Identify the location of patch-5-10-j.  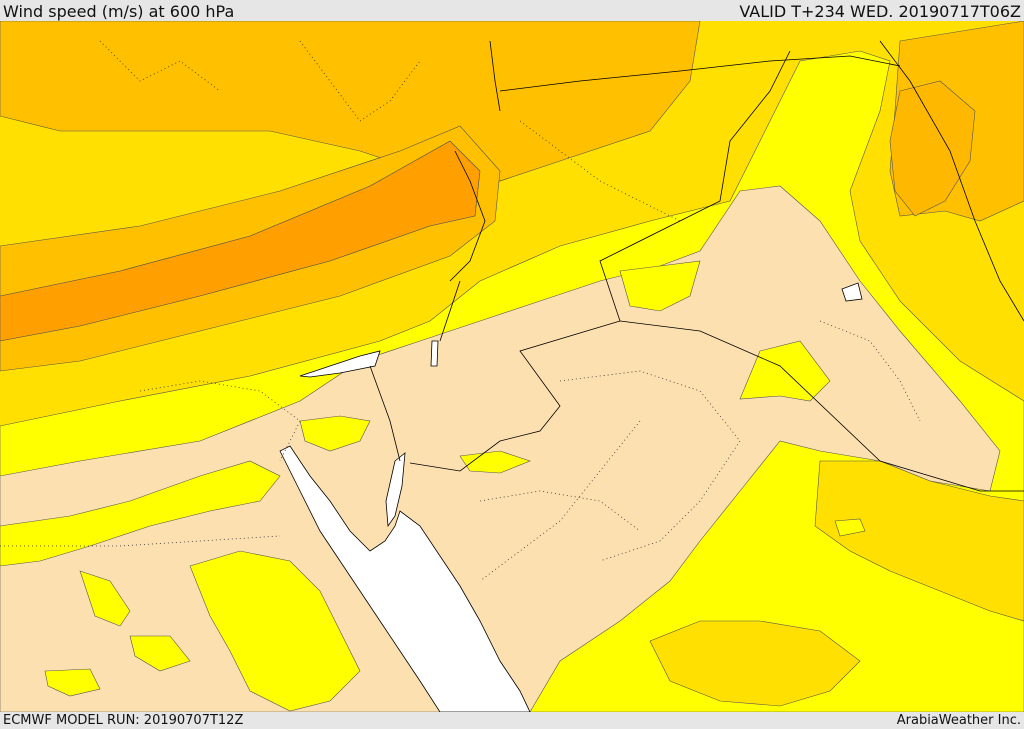
(335, 433).